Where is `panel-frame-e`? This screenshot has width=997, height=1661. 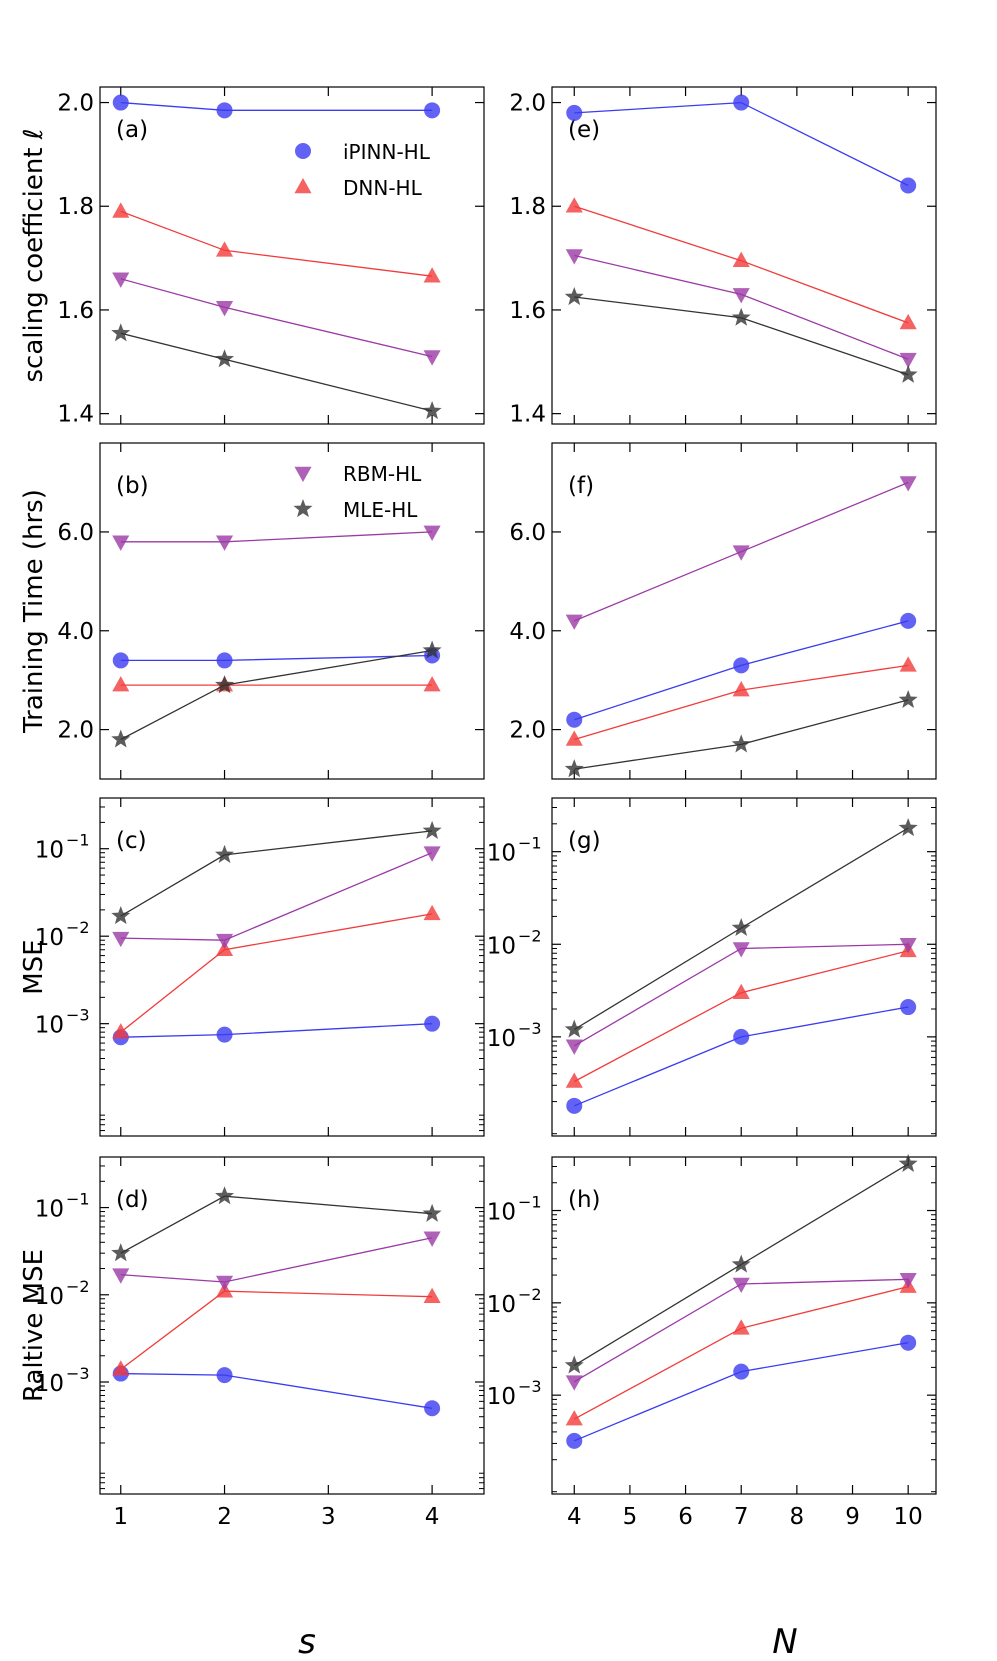
panel-frame-e is located at coordinates (744, 255).